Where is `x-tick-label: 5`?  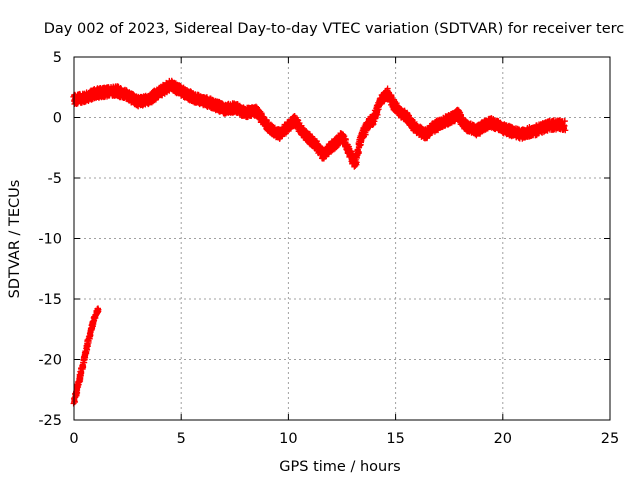 x-tick-label: 5 is located at coordinates (181, 439).